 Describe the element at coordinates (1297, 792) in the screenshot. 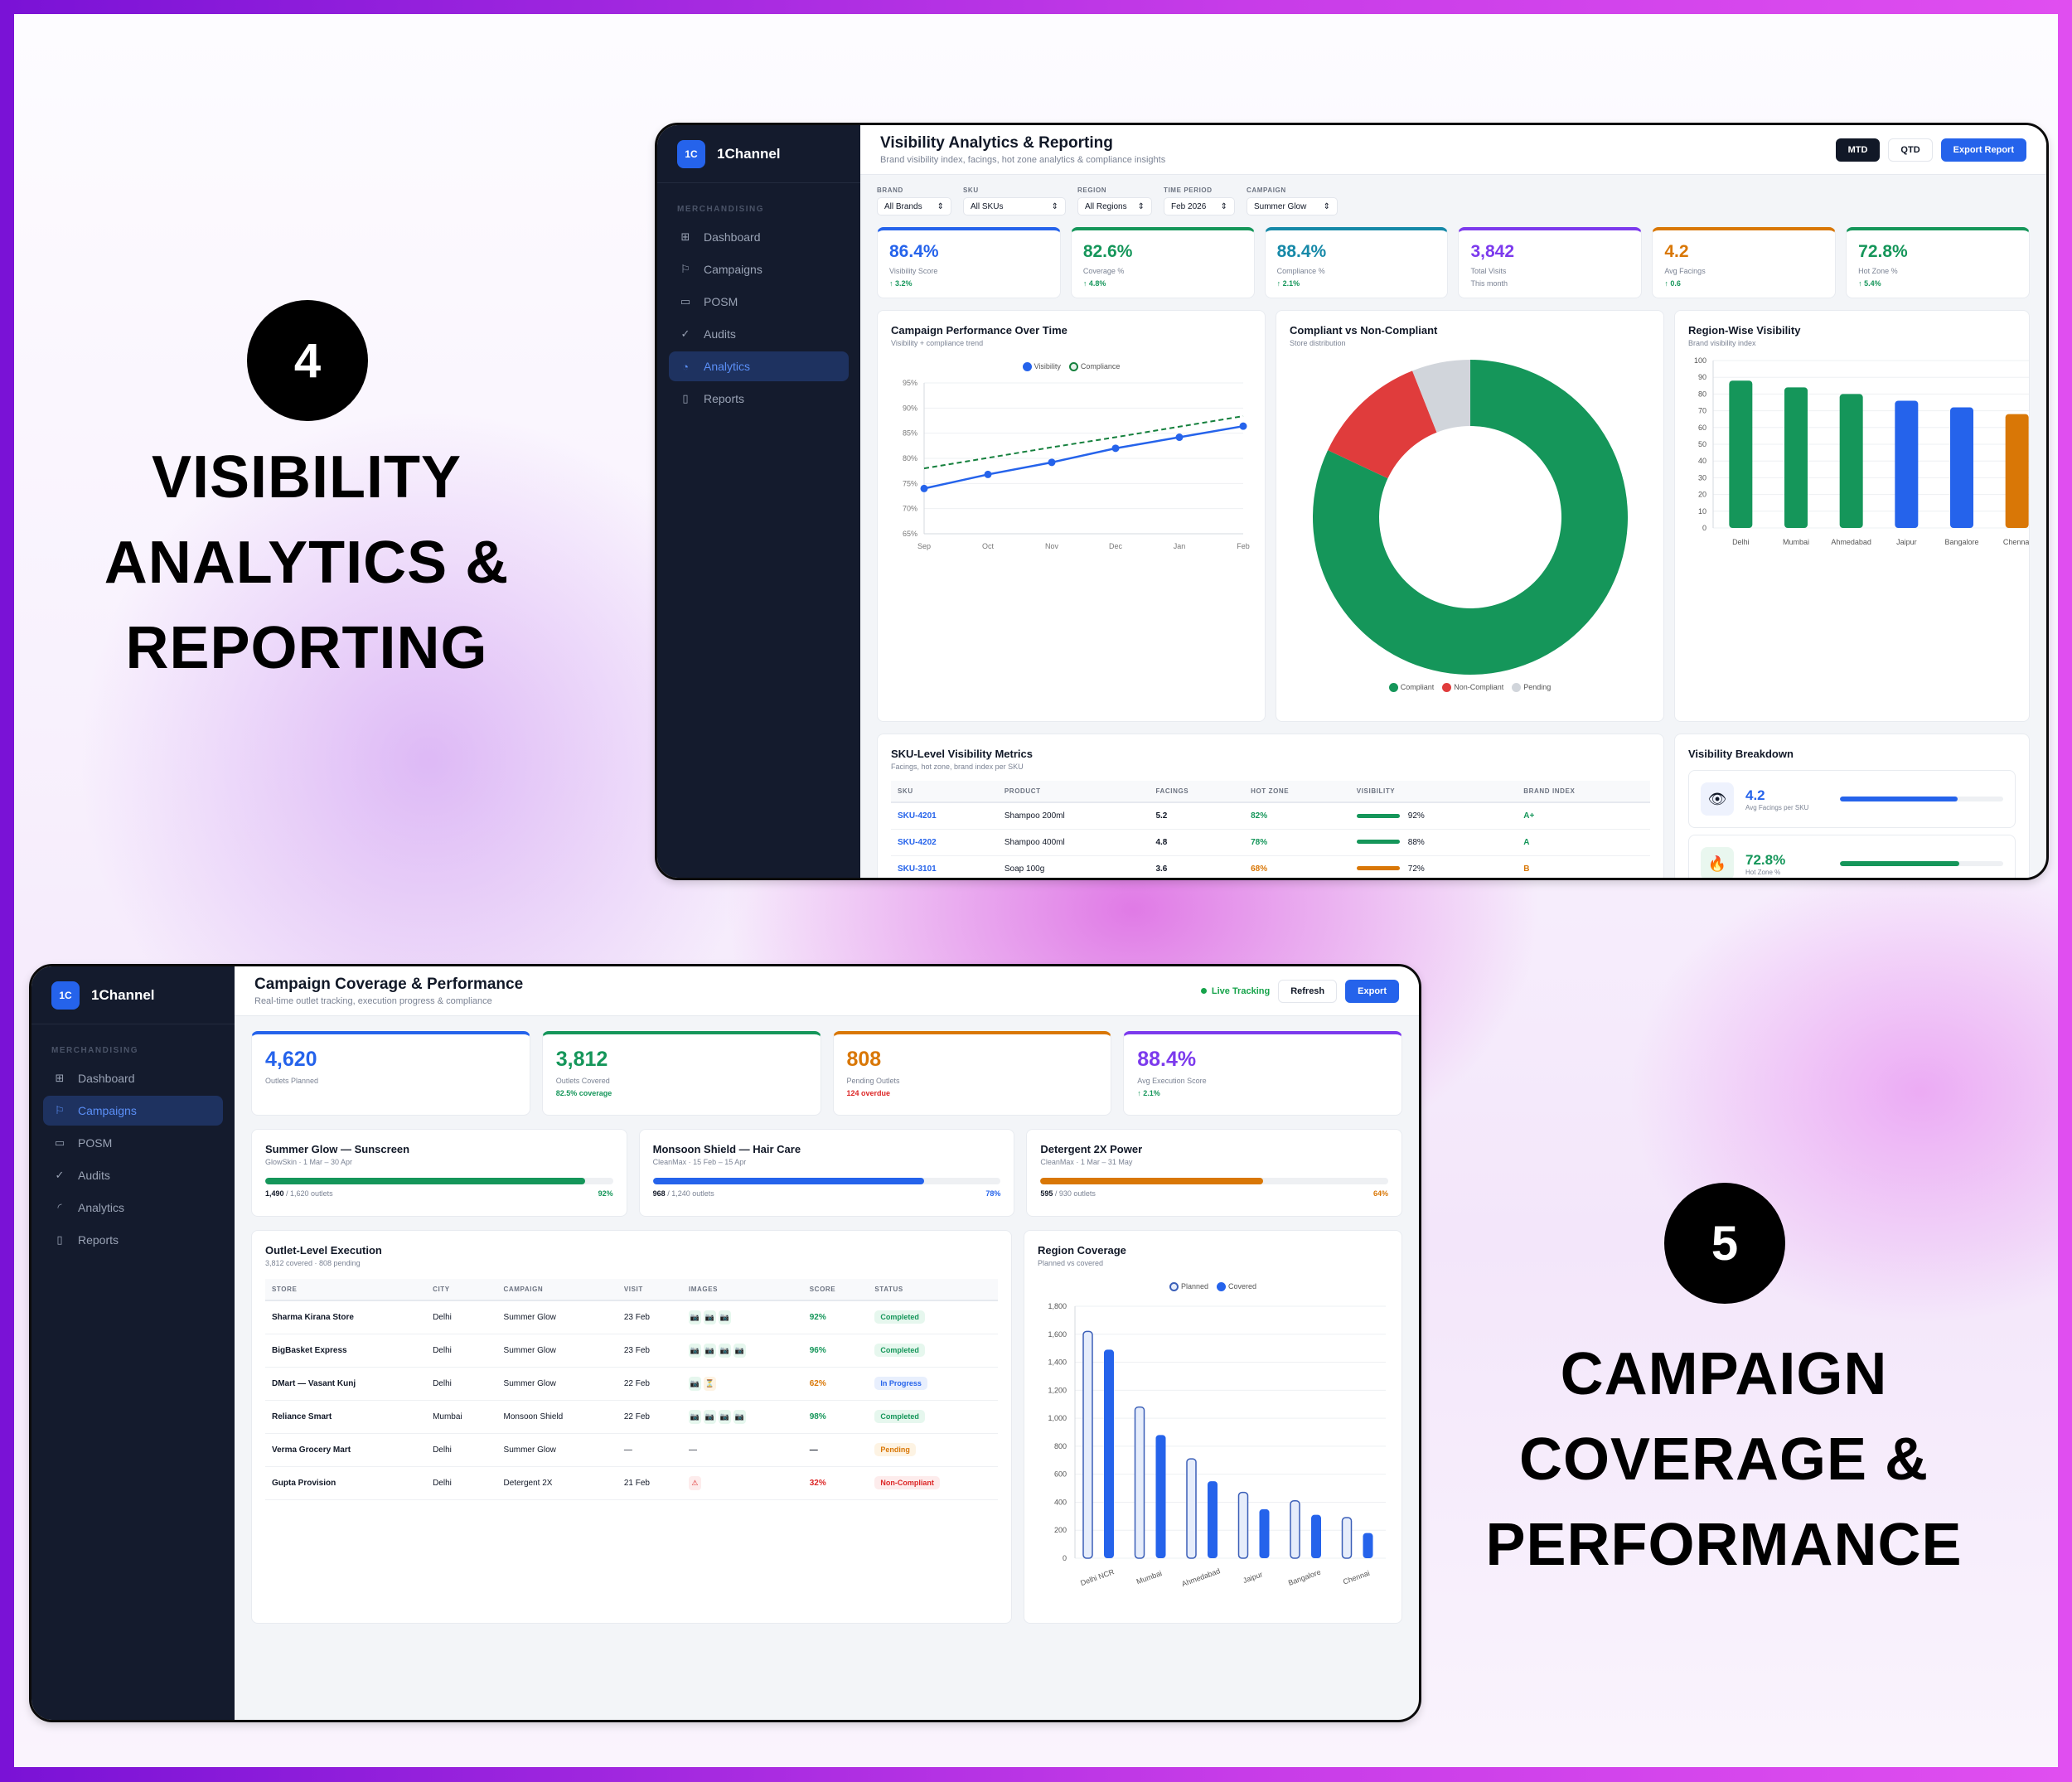

I see `column-header: HOT ZONE` at that location.